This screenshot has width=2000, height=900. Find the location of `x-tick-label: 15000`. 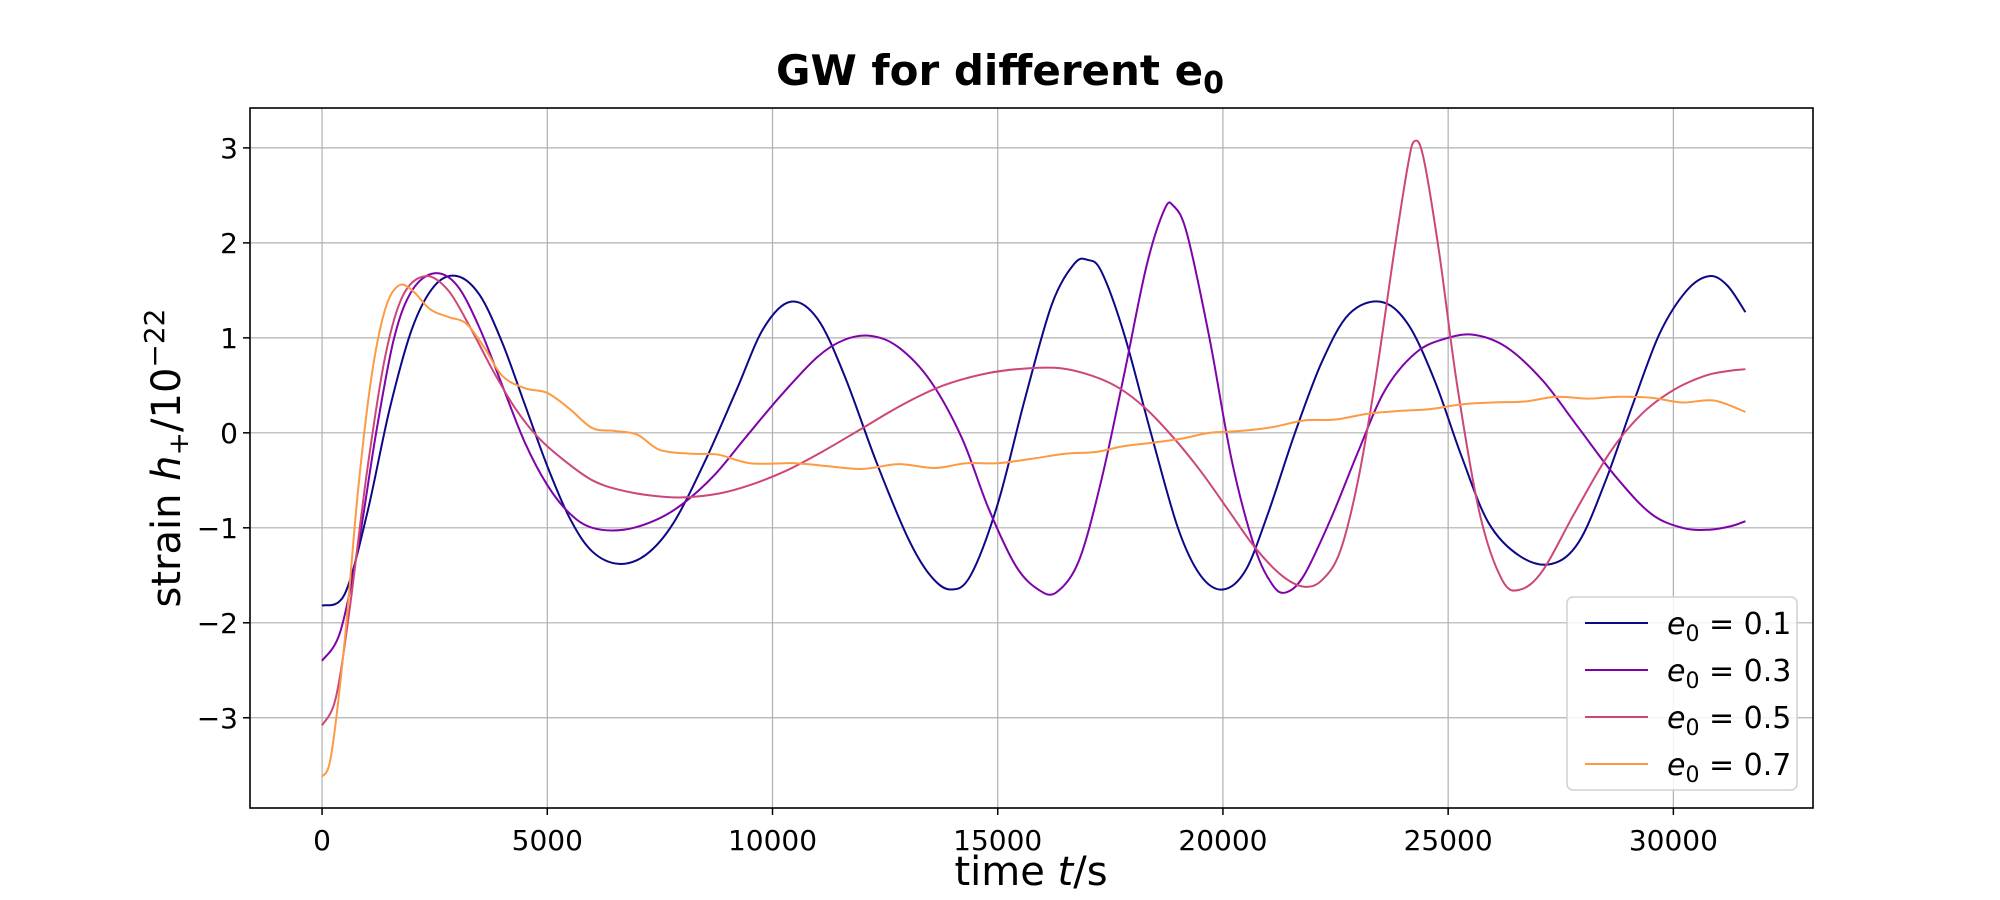

x-tick-label: 15000 is located at coordinates (997, 840).